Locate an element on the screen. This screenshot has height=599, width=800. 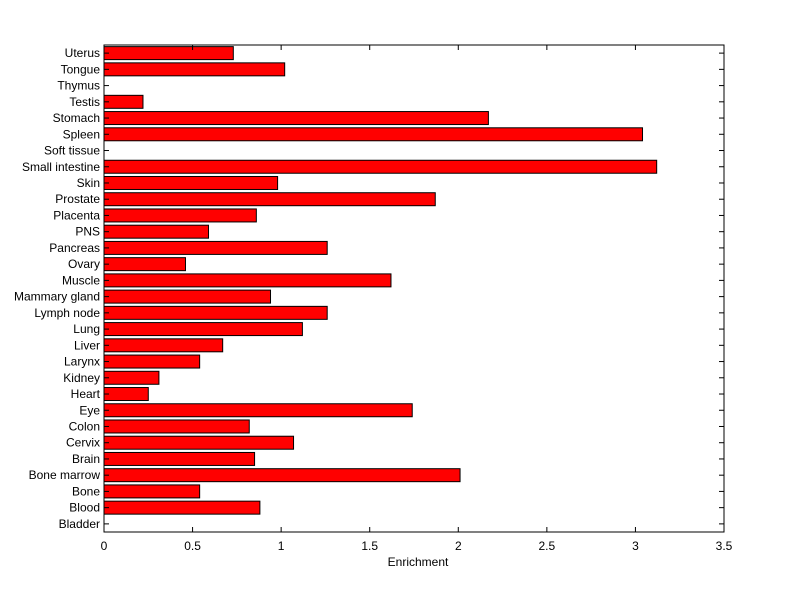
y-tick-label-mammary-gland: Mammary gland is located at coordinates (57, 297).